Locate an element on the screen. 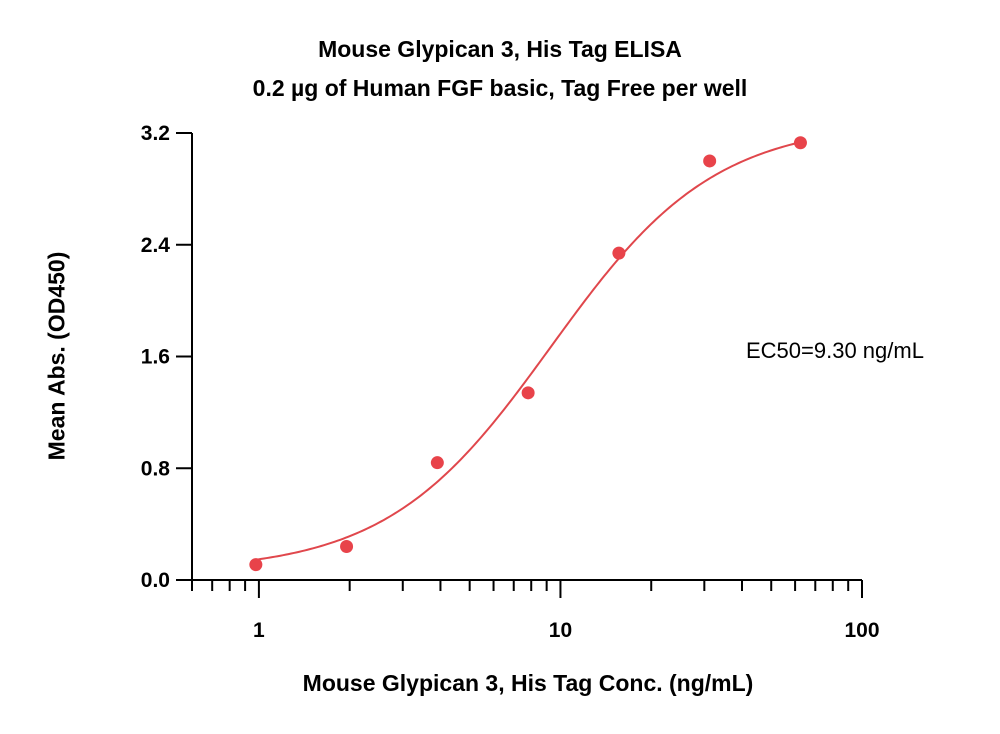 This screenshot has height=734, width=1000. x-tick-label: 10 is located at coordinates (560, 630).